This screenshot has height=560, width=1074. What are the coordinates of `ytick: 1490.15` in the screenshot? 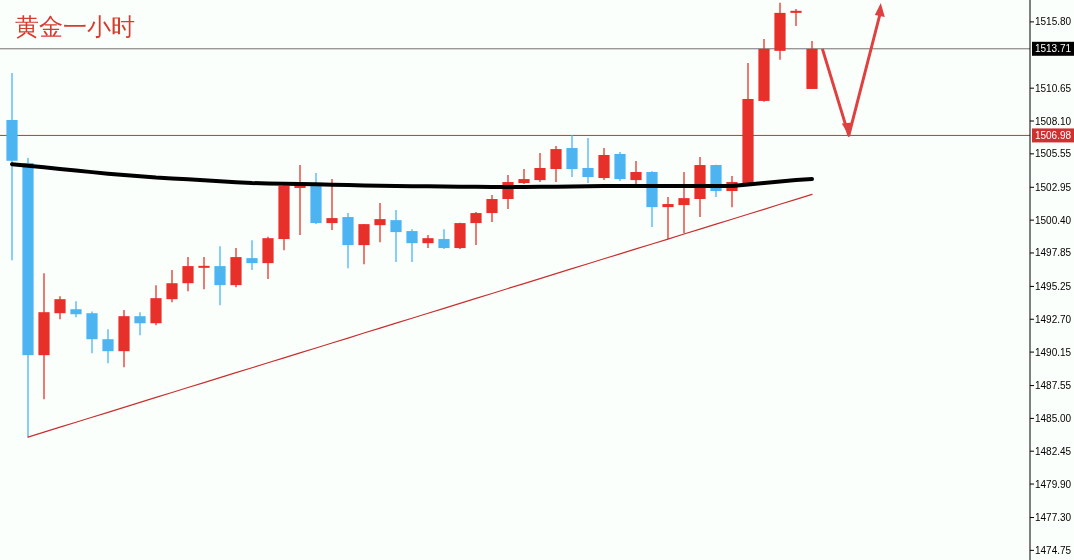 It's located at (1053, 352).